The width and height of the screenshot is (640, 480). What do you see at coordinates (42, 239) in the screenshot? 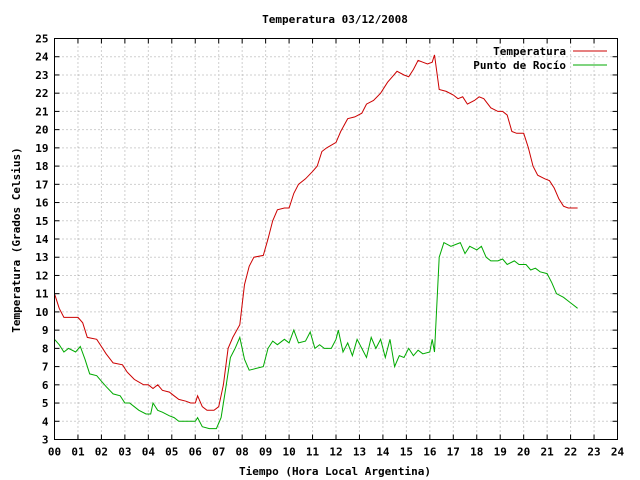
I see `y-tick-label: 14` at bounding box center [42, 239].